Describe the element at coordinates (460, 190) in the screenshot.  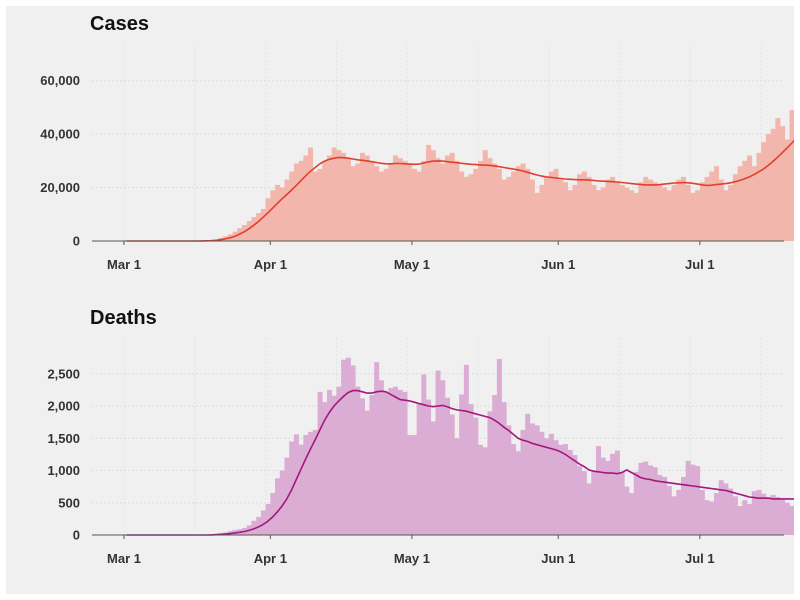
I see `cases-7day-average-line` at that location.